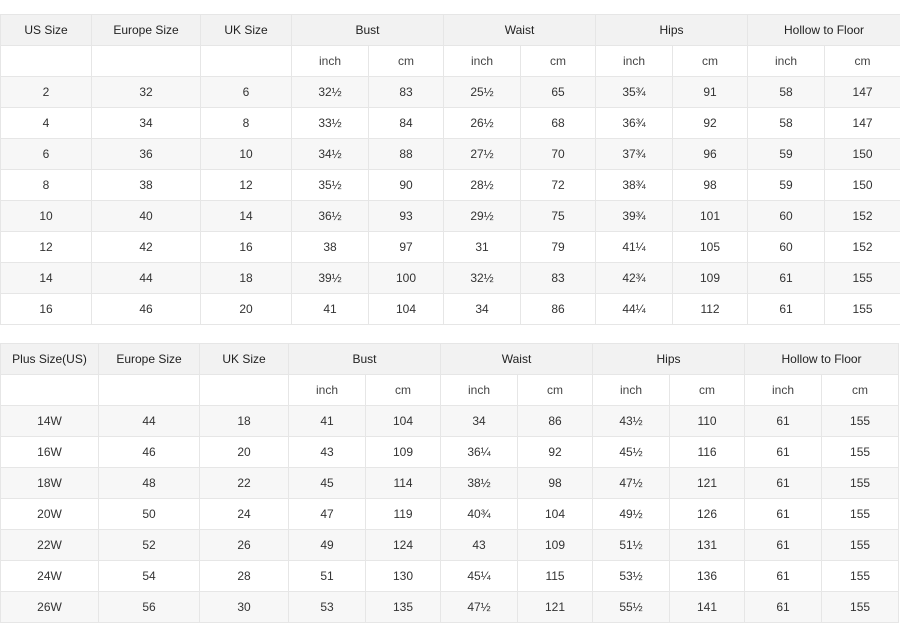 The width and height of the screenshot is (900, 639). Describe the element at coordinates (46, 92) in the screenshot. I see `table-cell: 2` at that location.